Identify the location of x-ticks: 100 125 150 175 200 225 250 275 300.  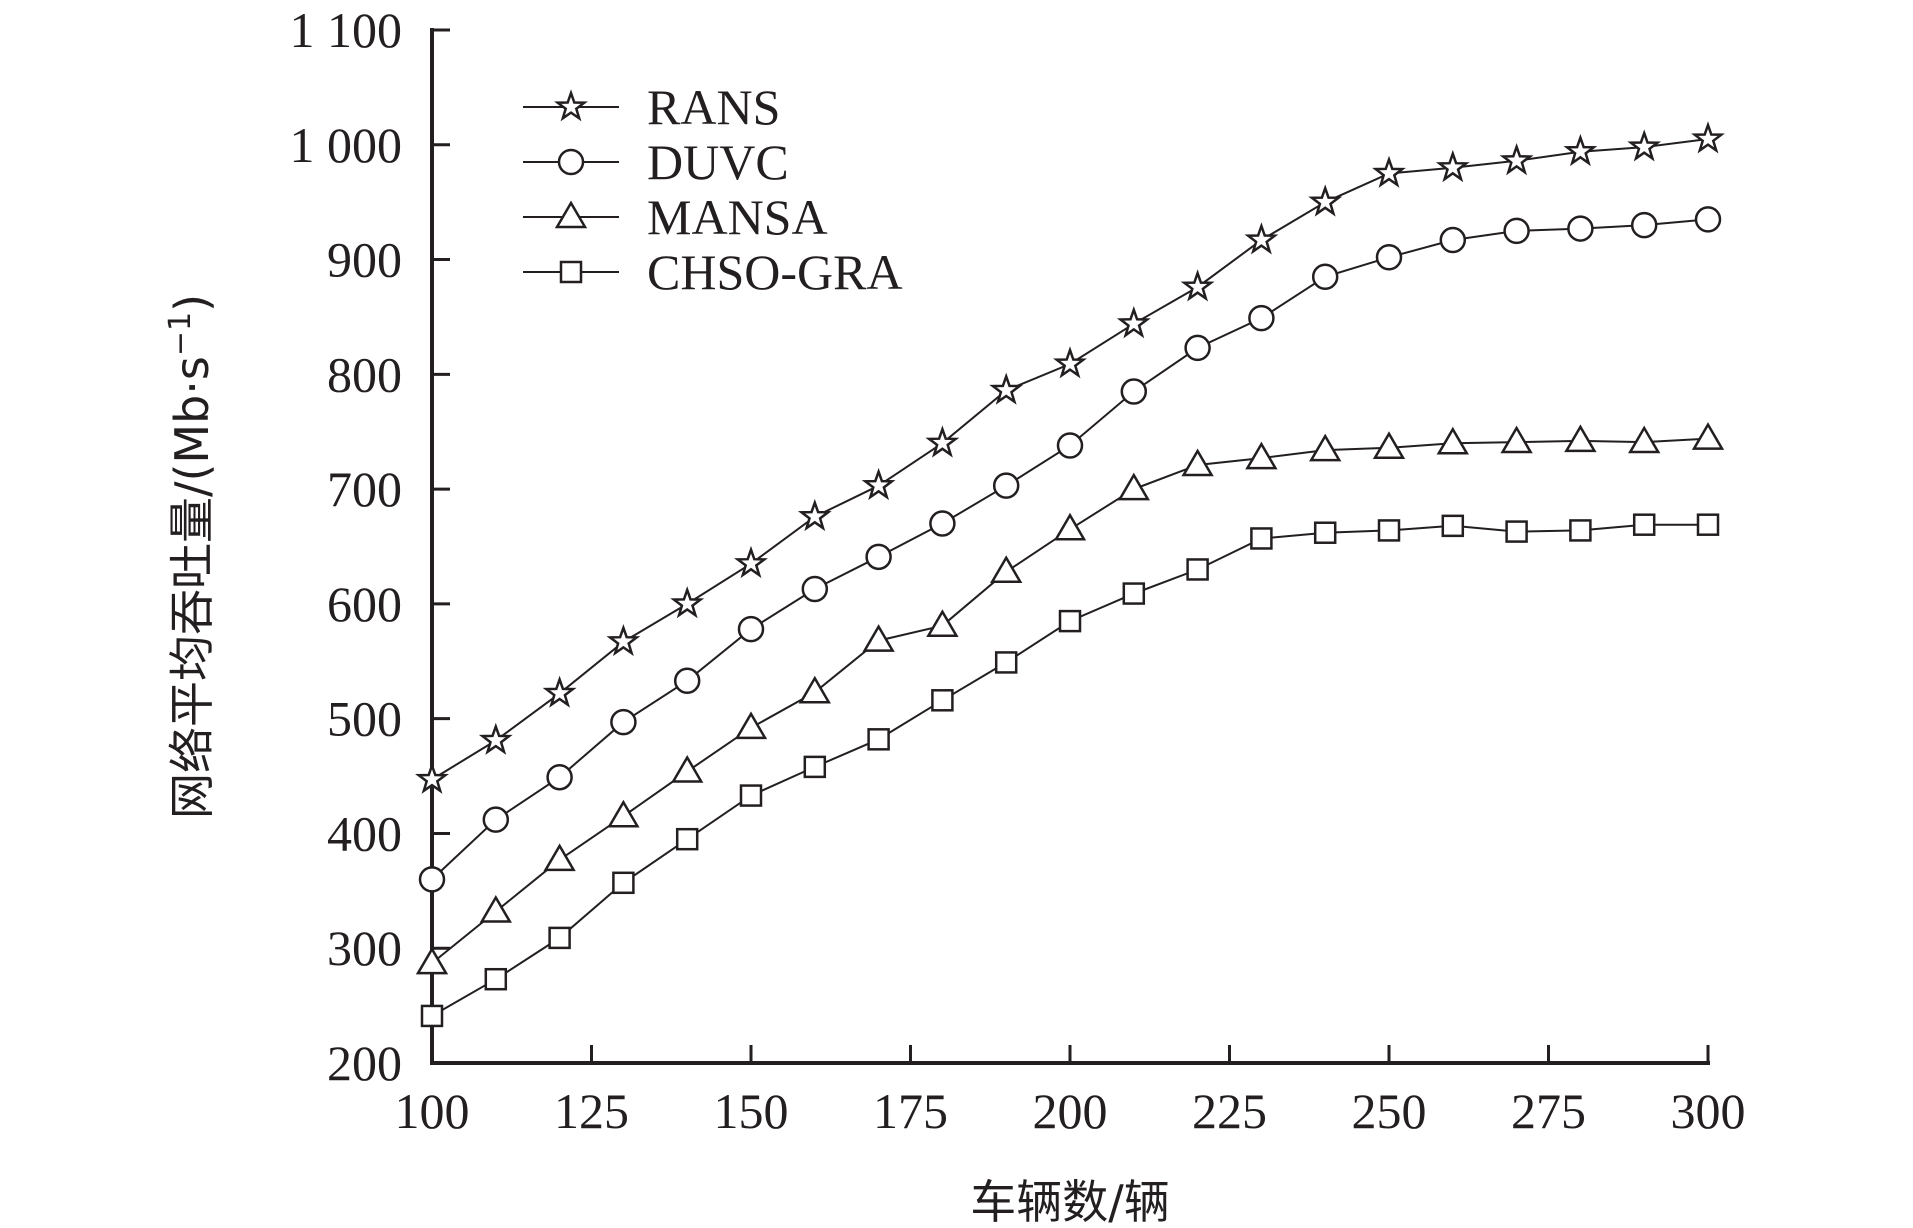
(1070, 1092).